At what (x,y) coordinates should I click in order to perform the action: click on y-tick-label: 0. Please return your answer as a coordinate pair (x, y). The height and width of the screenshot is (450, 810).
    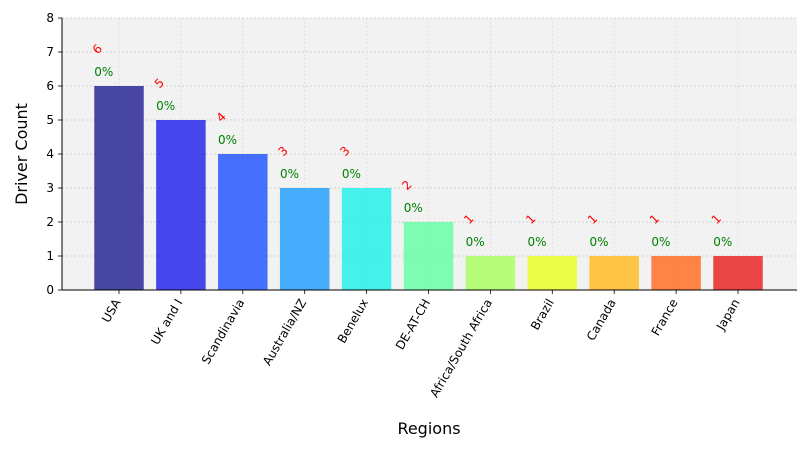
    Looking at the image, I should click on (50, 290).